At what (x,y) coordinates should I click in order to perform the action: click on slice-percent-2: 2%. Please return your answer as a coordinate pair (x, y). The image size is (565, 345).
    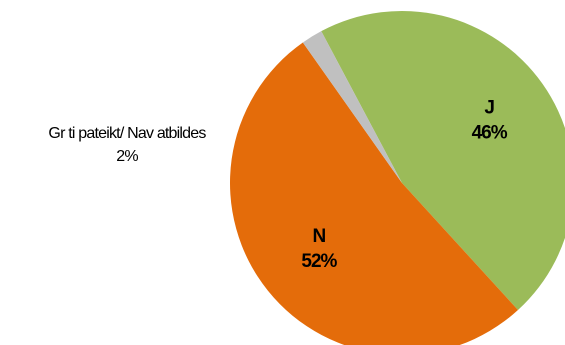
    Looking at the image, I should click on (127, 156).